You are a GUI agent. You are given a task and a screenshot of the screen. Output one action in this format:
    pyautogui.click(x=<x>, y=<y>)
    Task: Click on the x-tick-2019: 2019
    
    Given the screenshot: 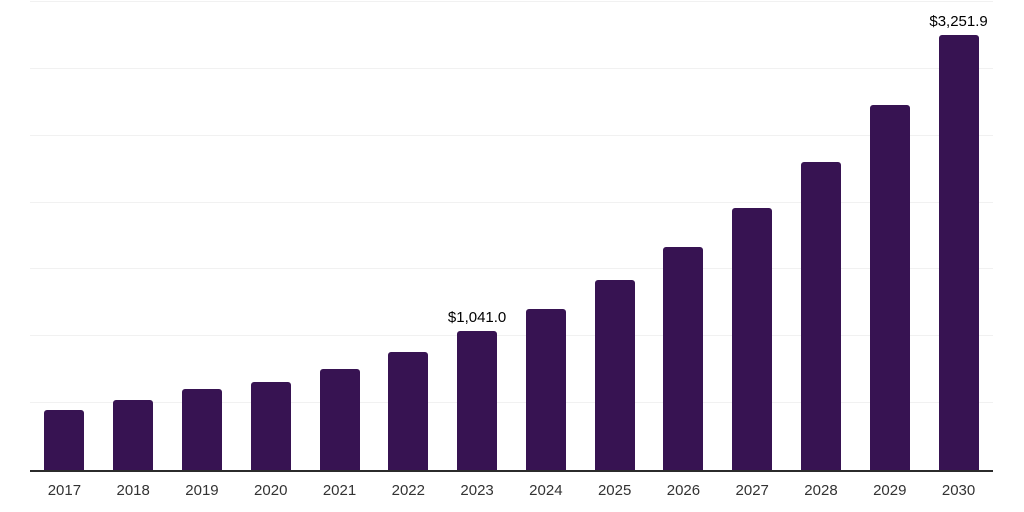 What is the action you would take?
    pyautogui.click(x=202, y=490)
    